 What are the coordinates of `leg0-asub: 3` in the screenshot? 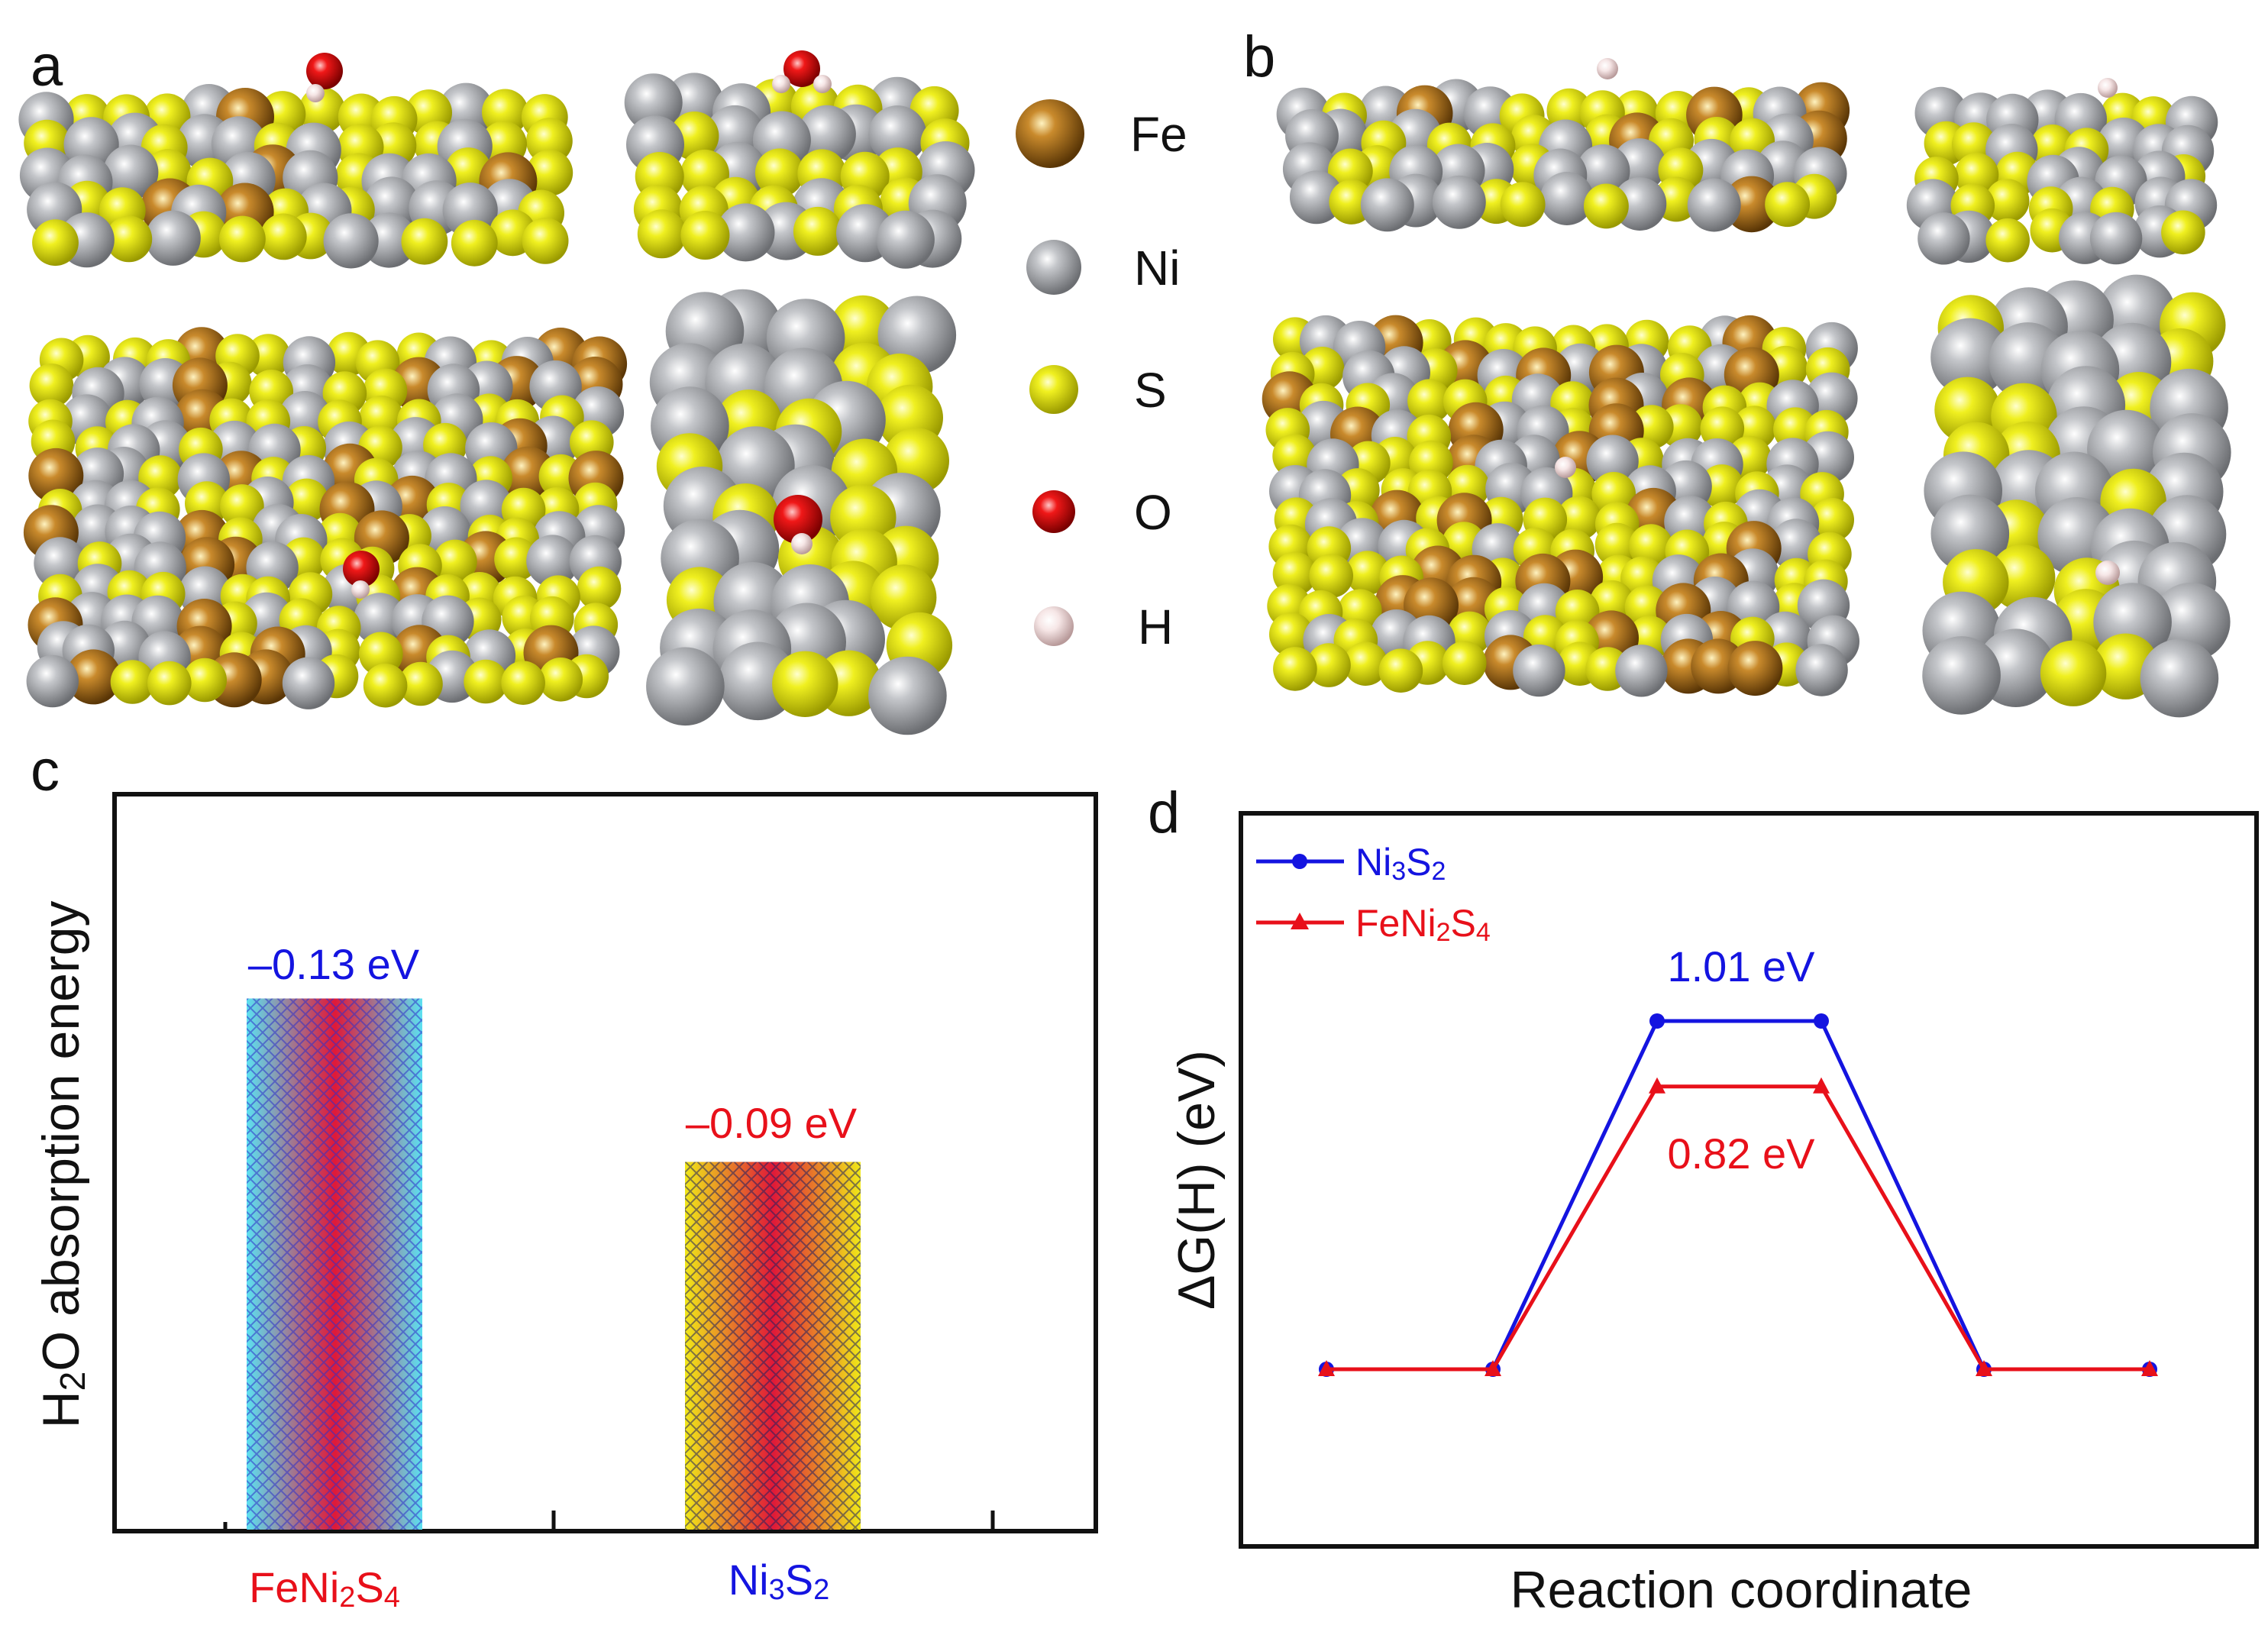 It's located at (1399, 871).